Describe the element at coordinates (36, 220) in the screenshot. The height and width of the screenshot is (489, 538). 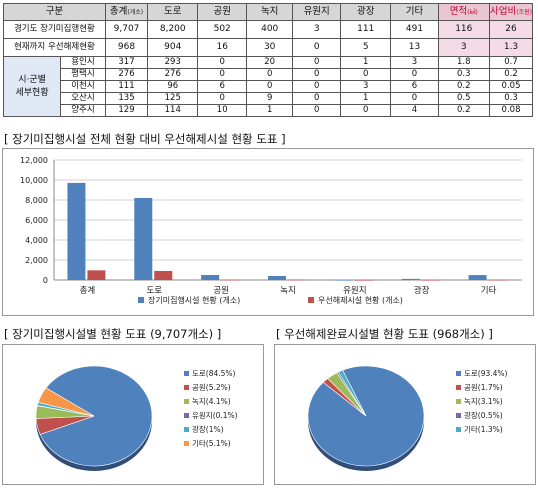
I see `y-tick-label: 6,000` at that location.